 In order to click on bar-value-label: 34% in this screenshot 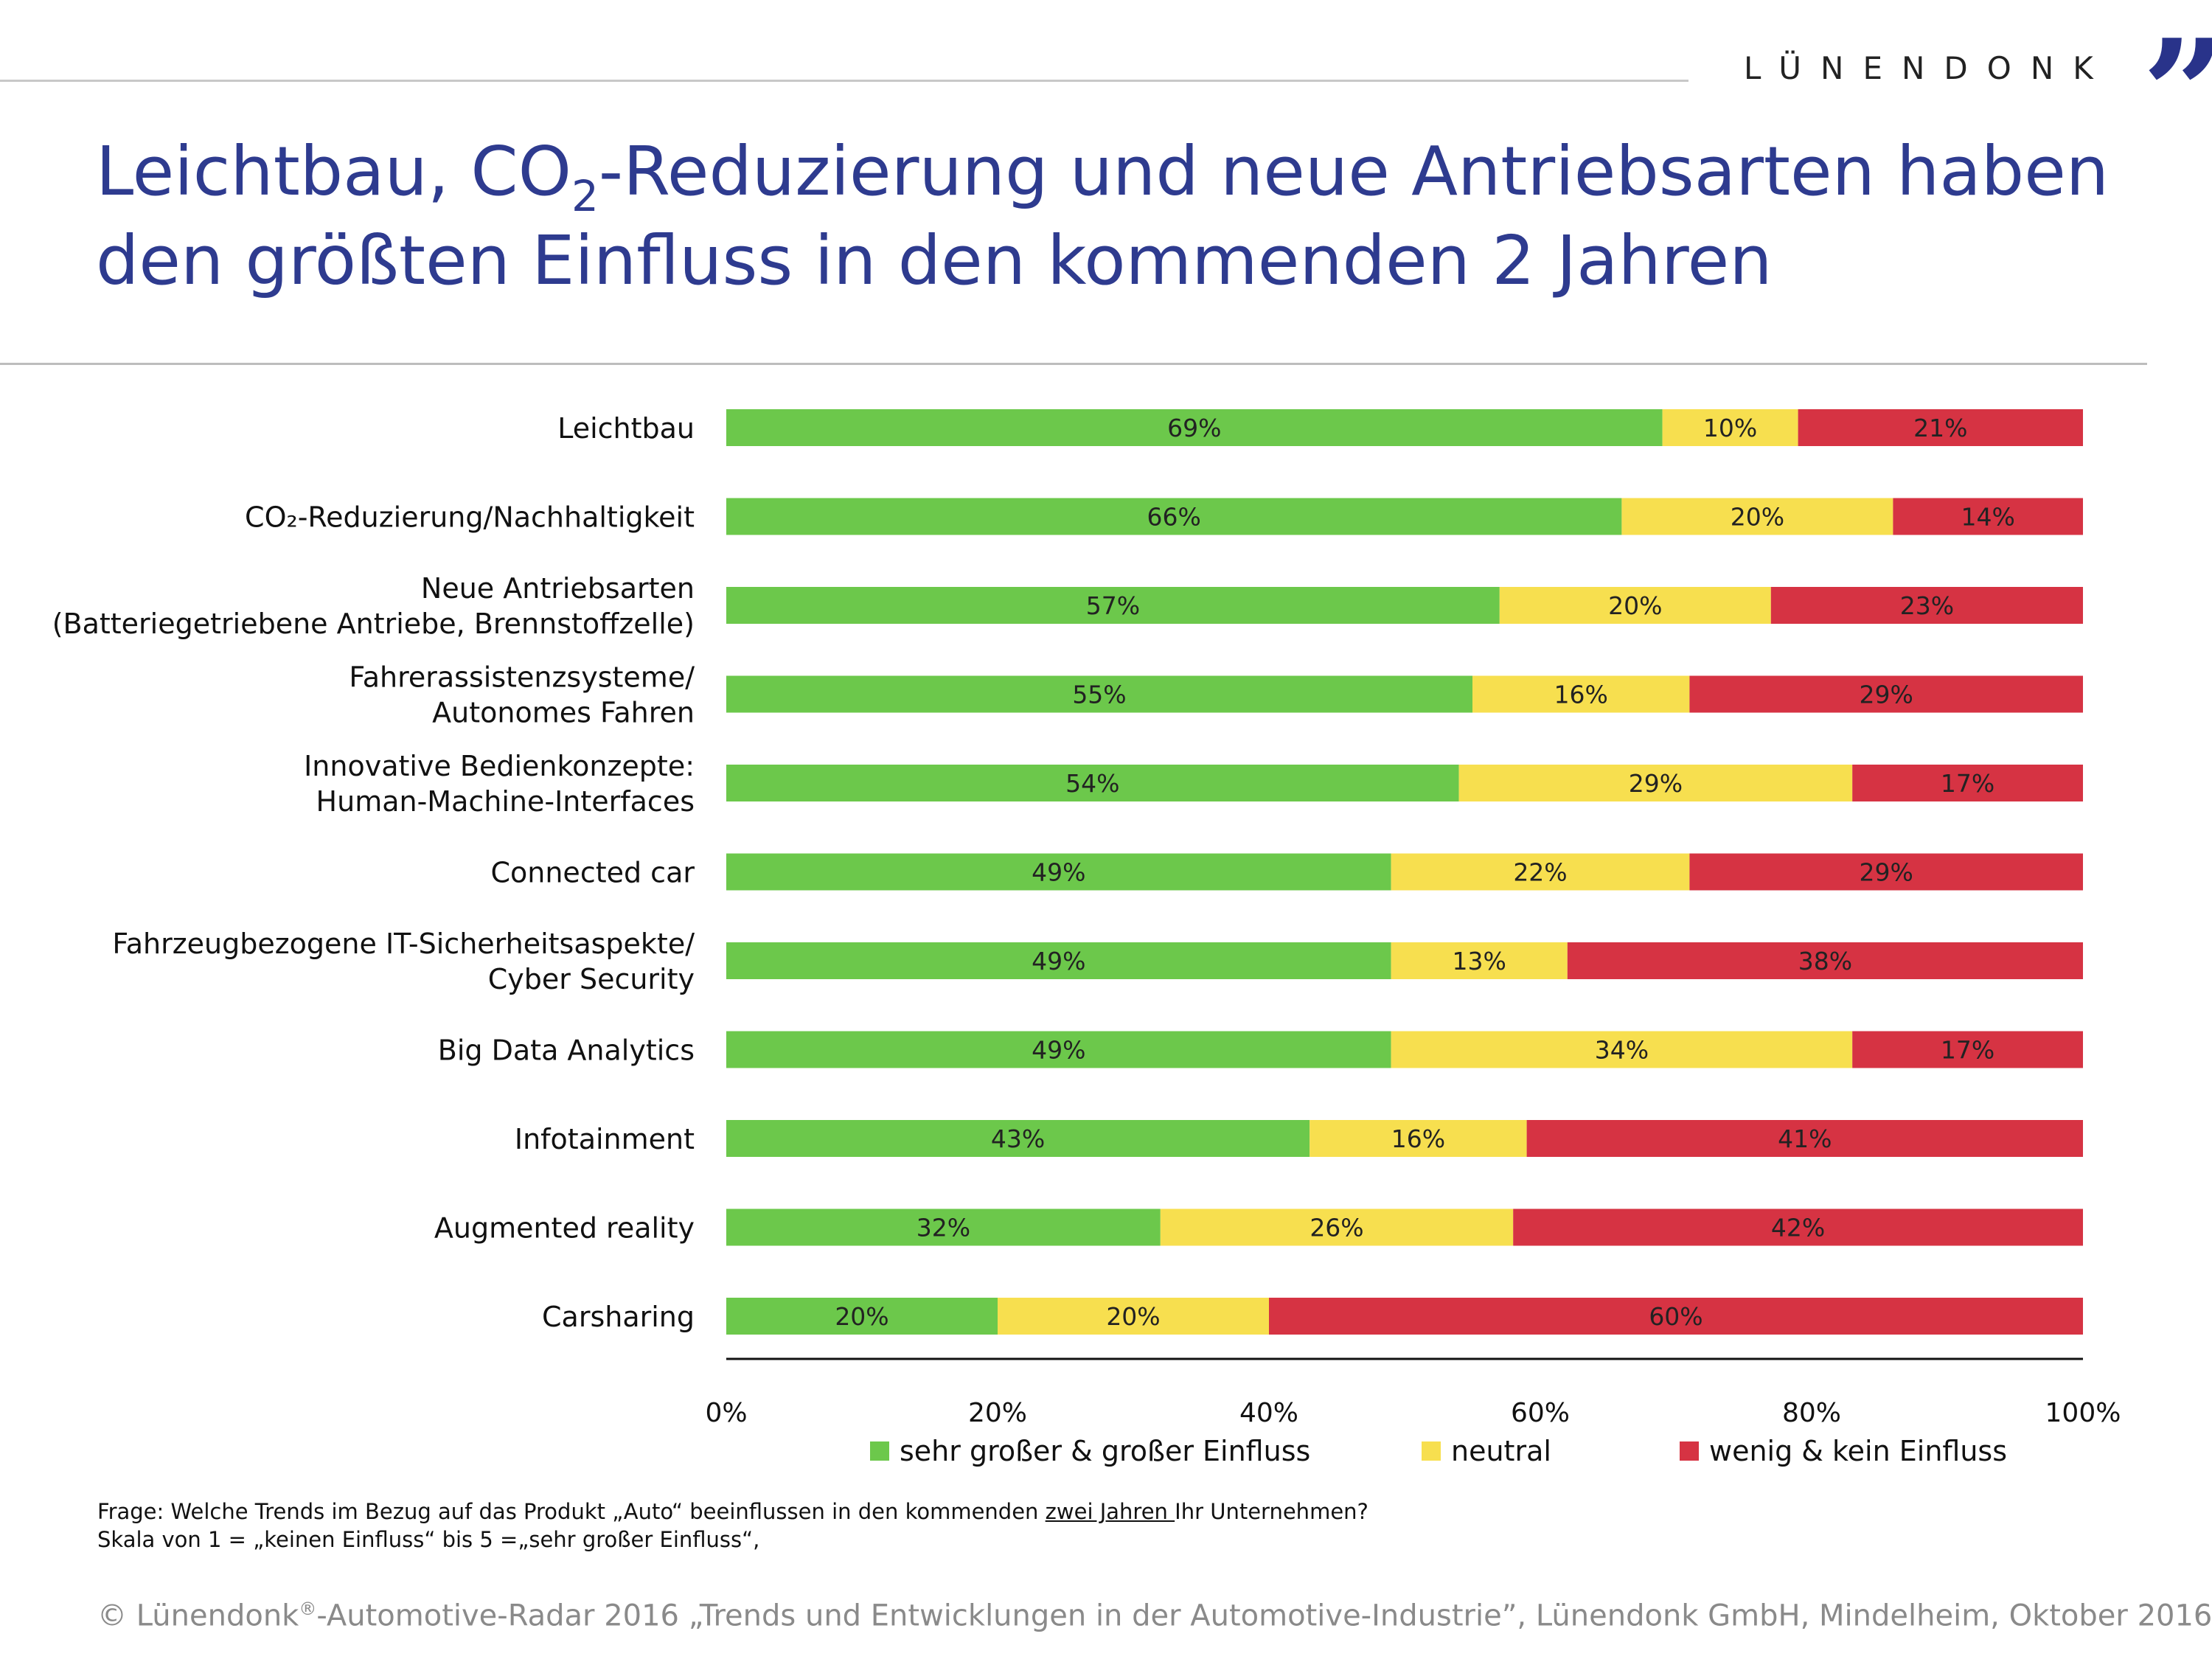, I will do `click(1622, 1050)`.